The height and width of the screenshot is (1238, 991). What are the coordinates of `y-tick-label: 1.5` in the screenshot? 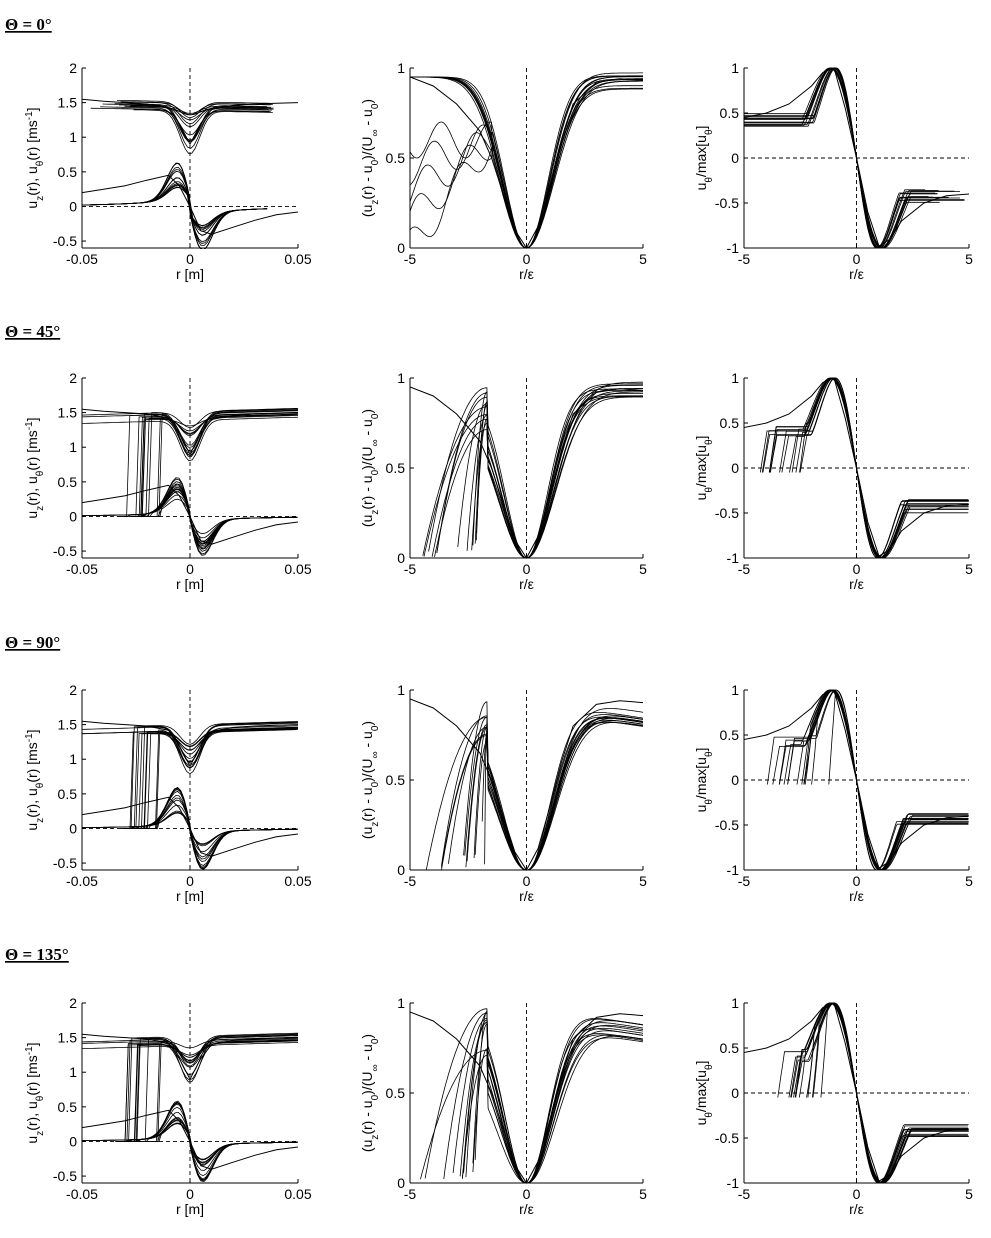 It's located at (68, 725).